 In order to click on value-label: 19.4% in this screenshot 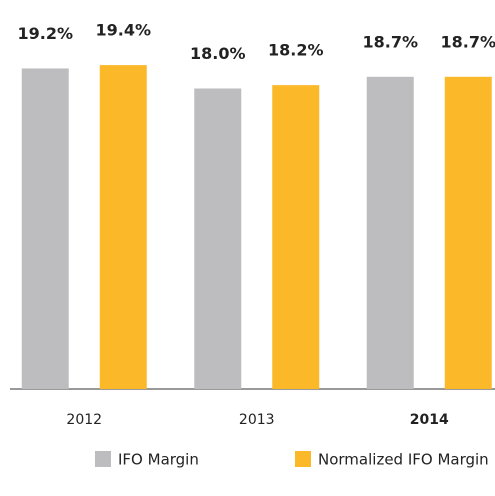, I will do `click(123, 30)`.